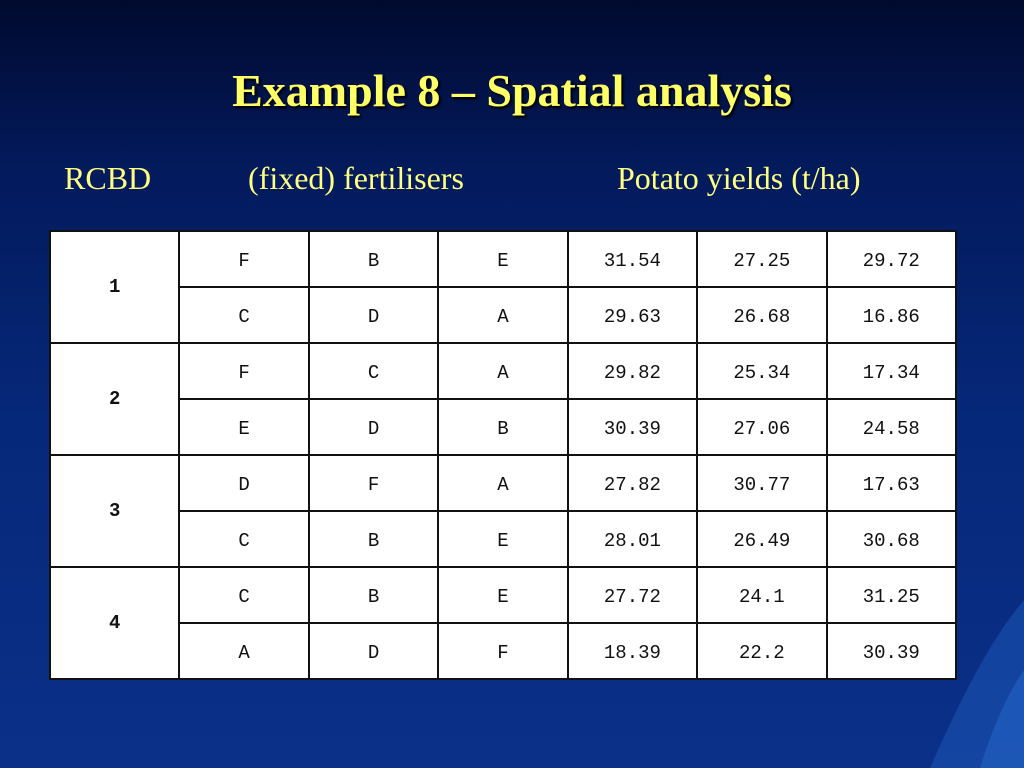 Image resolution: width=1024 pixels, height=768 pixels. I want to click on yield-cell: 26.49, so click(762, 539).